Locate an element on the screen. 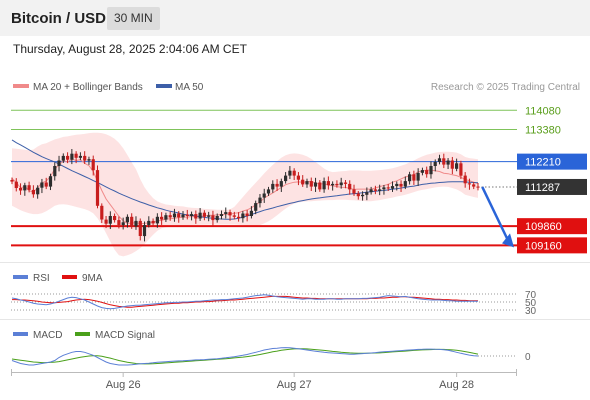 The image size is (590, 400). rsi-level-label: 30 is located at coordinates (531, 311).